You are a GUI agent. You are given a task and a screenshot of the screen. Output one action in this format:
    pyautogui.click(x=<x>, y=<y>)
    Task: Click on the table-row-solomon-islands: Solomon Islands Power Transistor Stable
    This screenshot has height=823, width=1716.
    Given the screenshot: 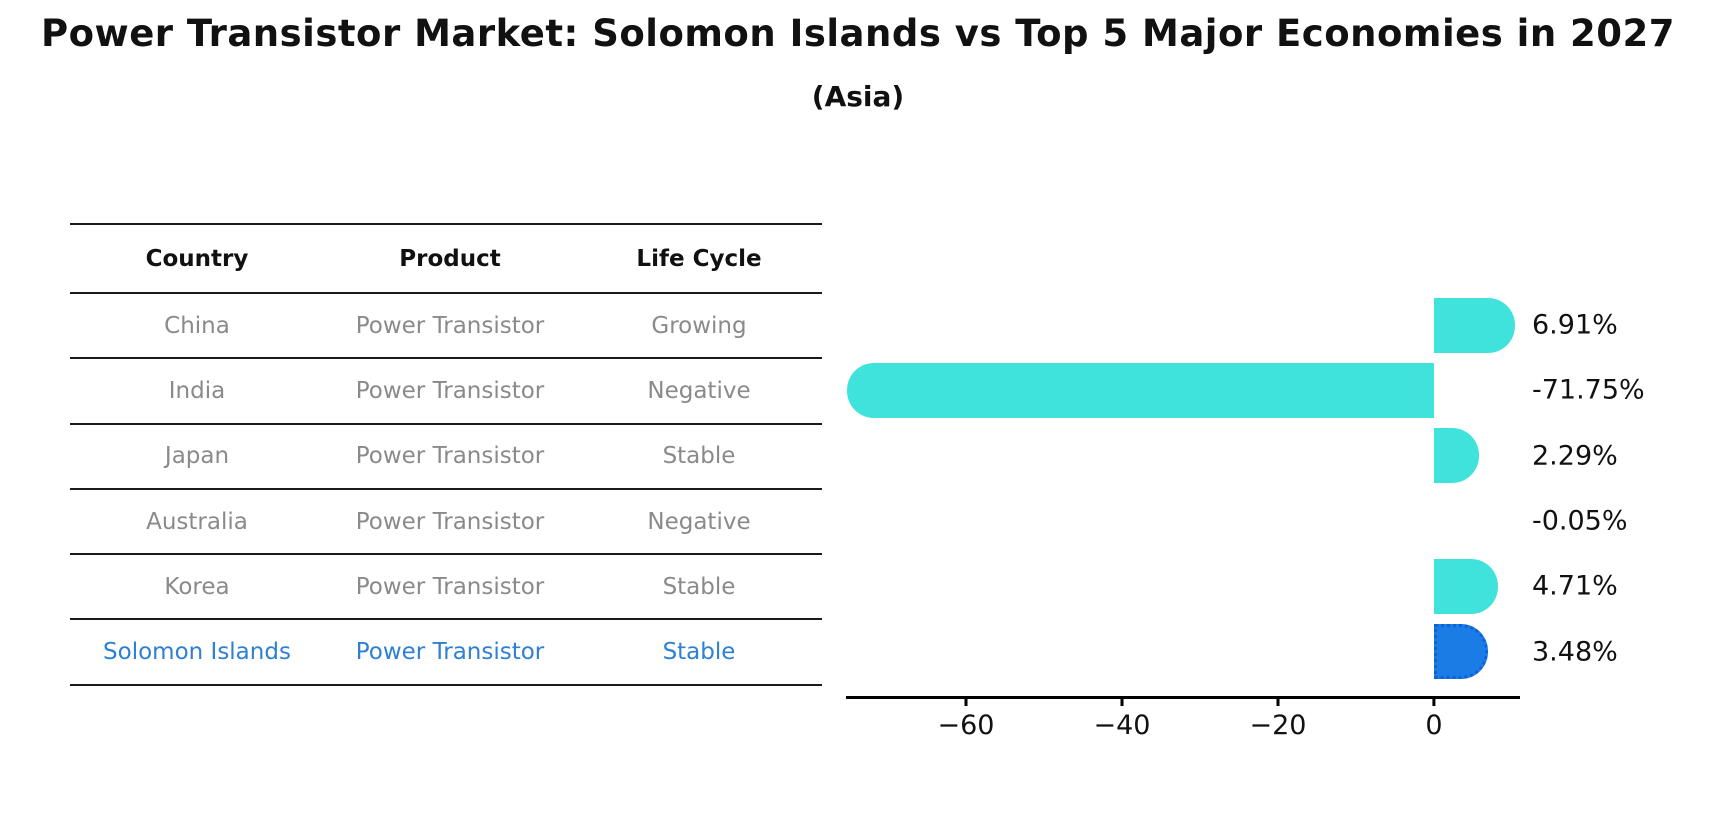 What is the action you would take?
    pyautogui.click(x=446, y=653)
    